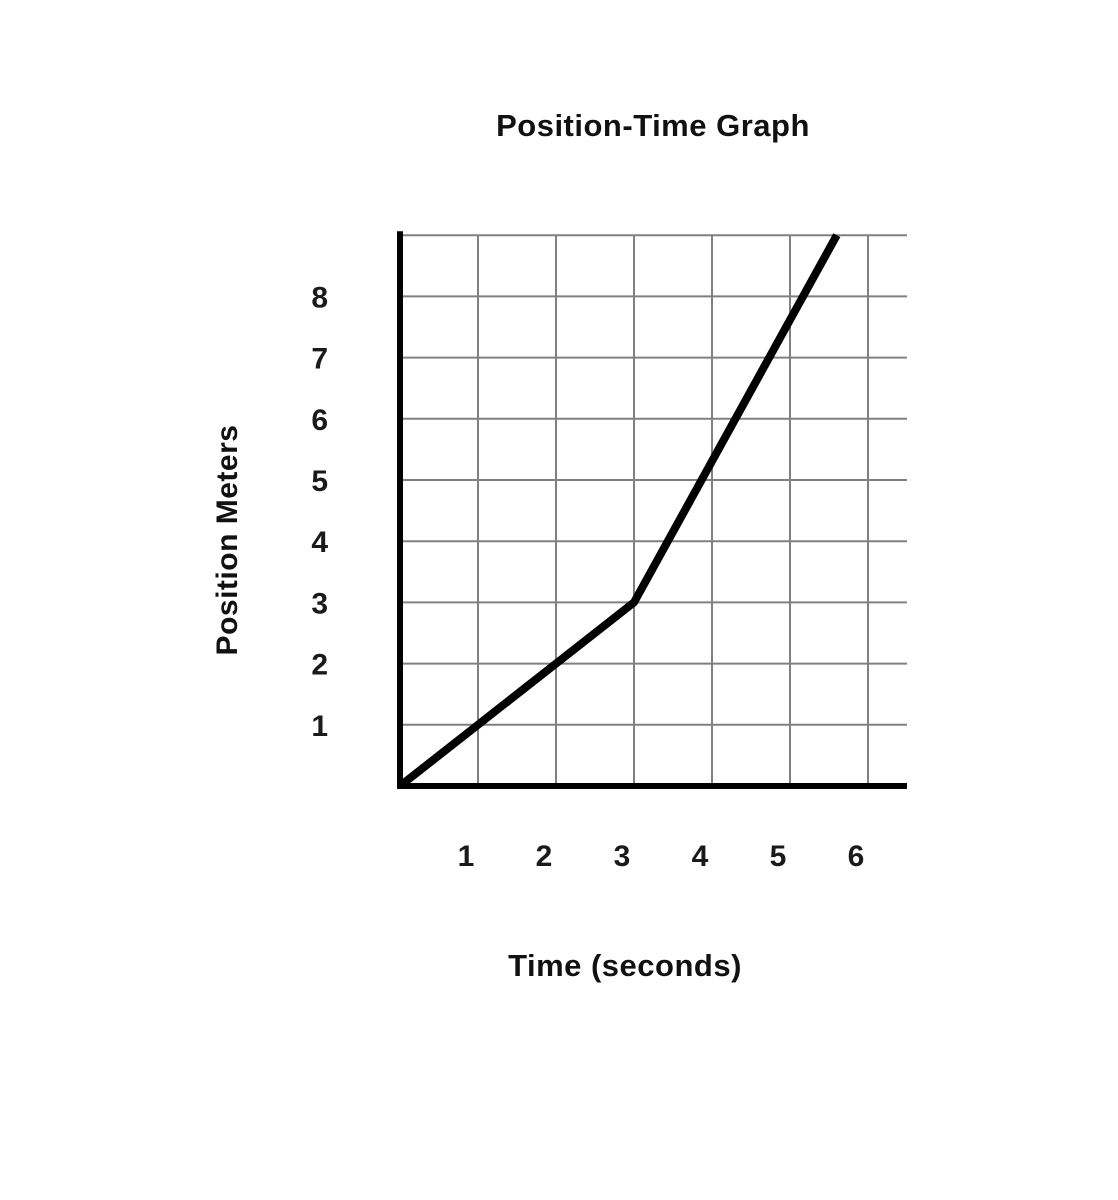  I want to click on y-tick-label: 6, so click(319, 420).